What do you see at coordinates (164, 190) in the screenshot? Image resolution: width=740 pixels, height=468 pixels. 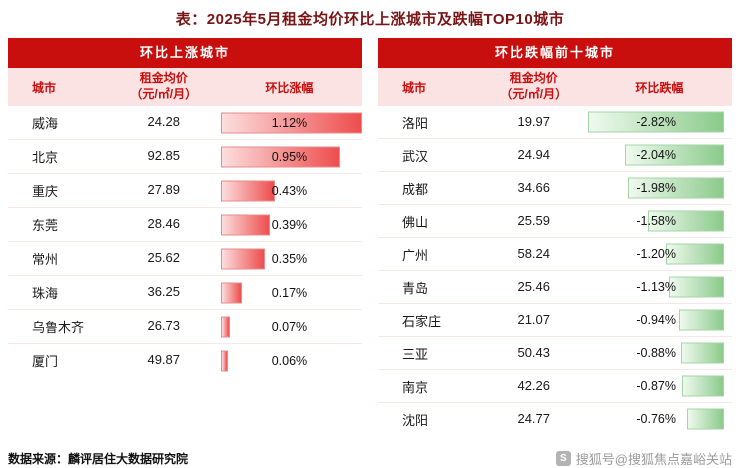 I see `price-cell: 27.89` at bounding box center [164, 190].